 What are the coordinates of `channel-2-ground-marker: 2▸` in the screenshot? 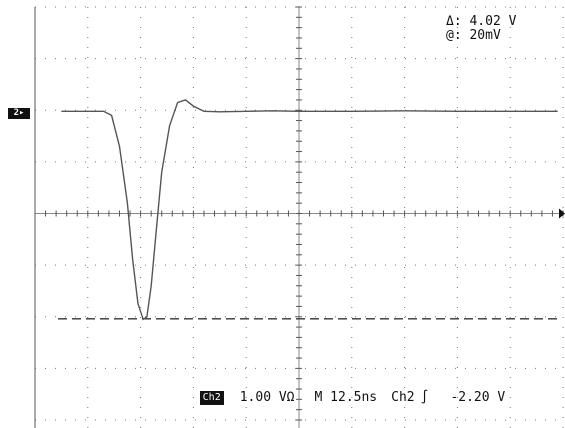 It's located at (19, 113).